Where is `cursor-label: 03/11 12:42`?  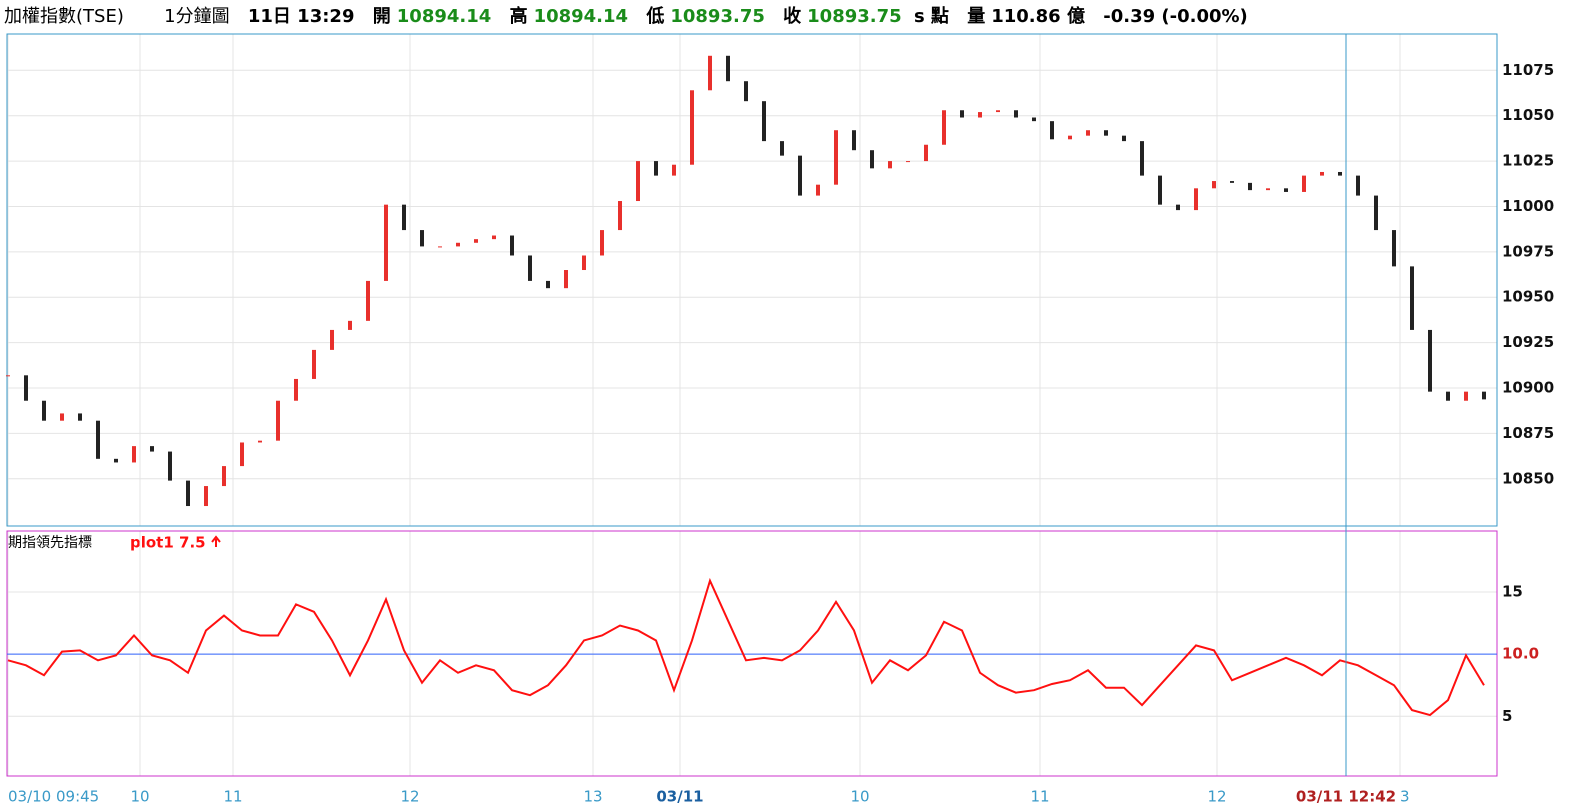 cursor-label: 03/11 12:42 is located at coordinates (1346, 797).